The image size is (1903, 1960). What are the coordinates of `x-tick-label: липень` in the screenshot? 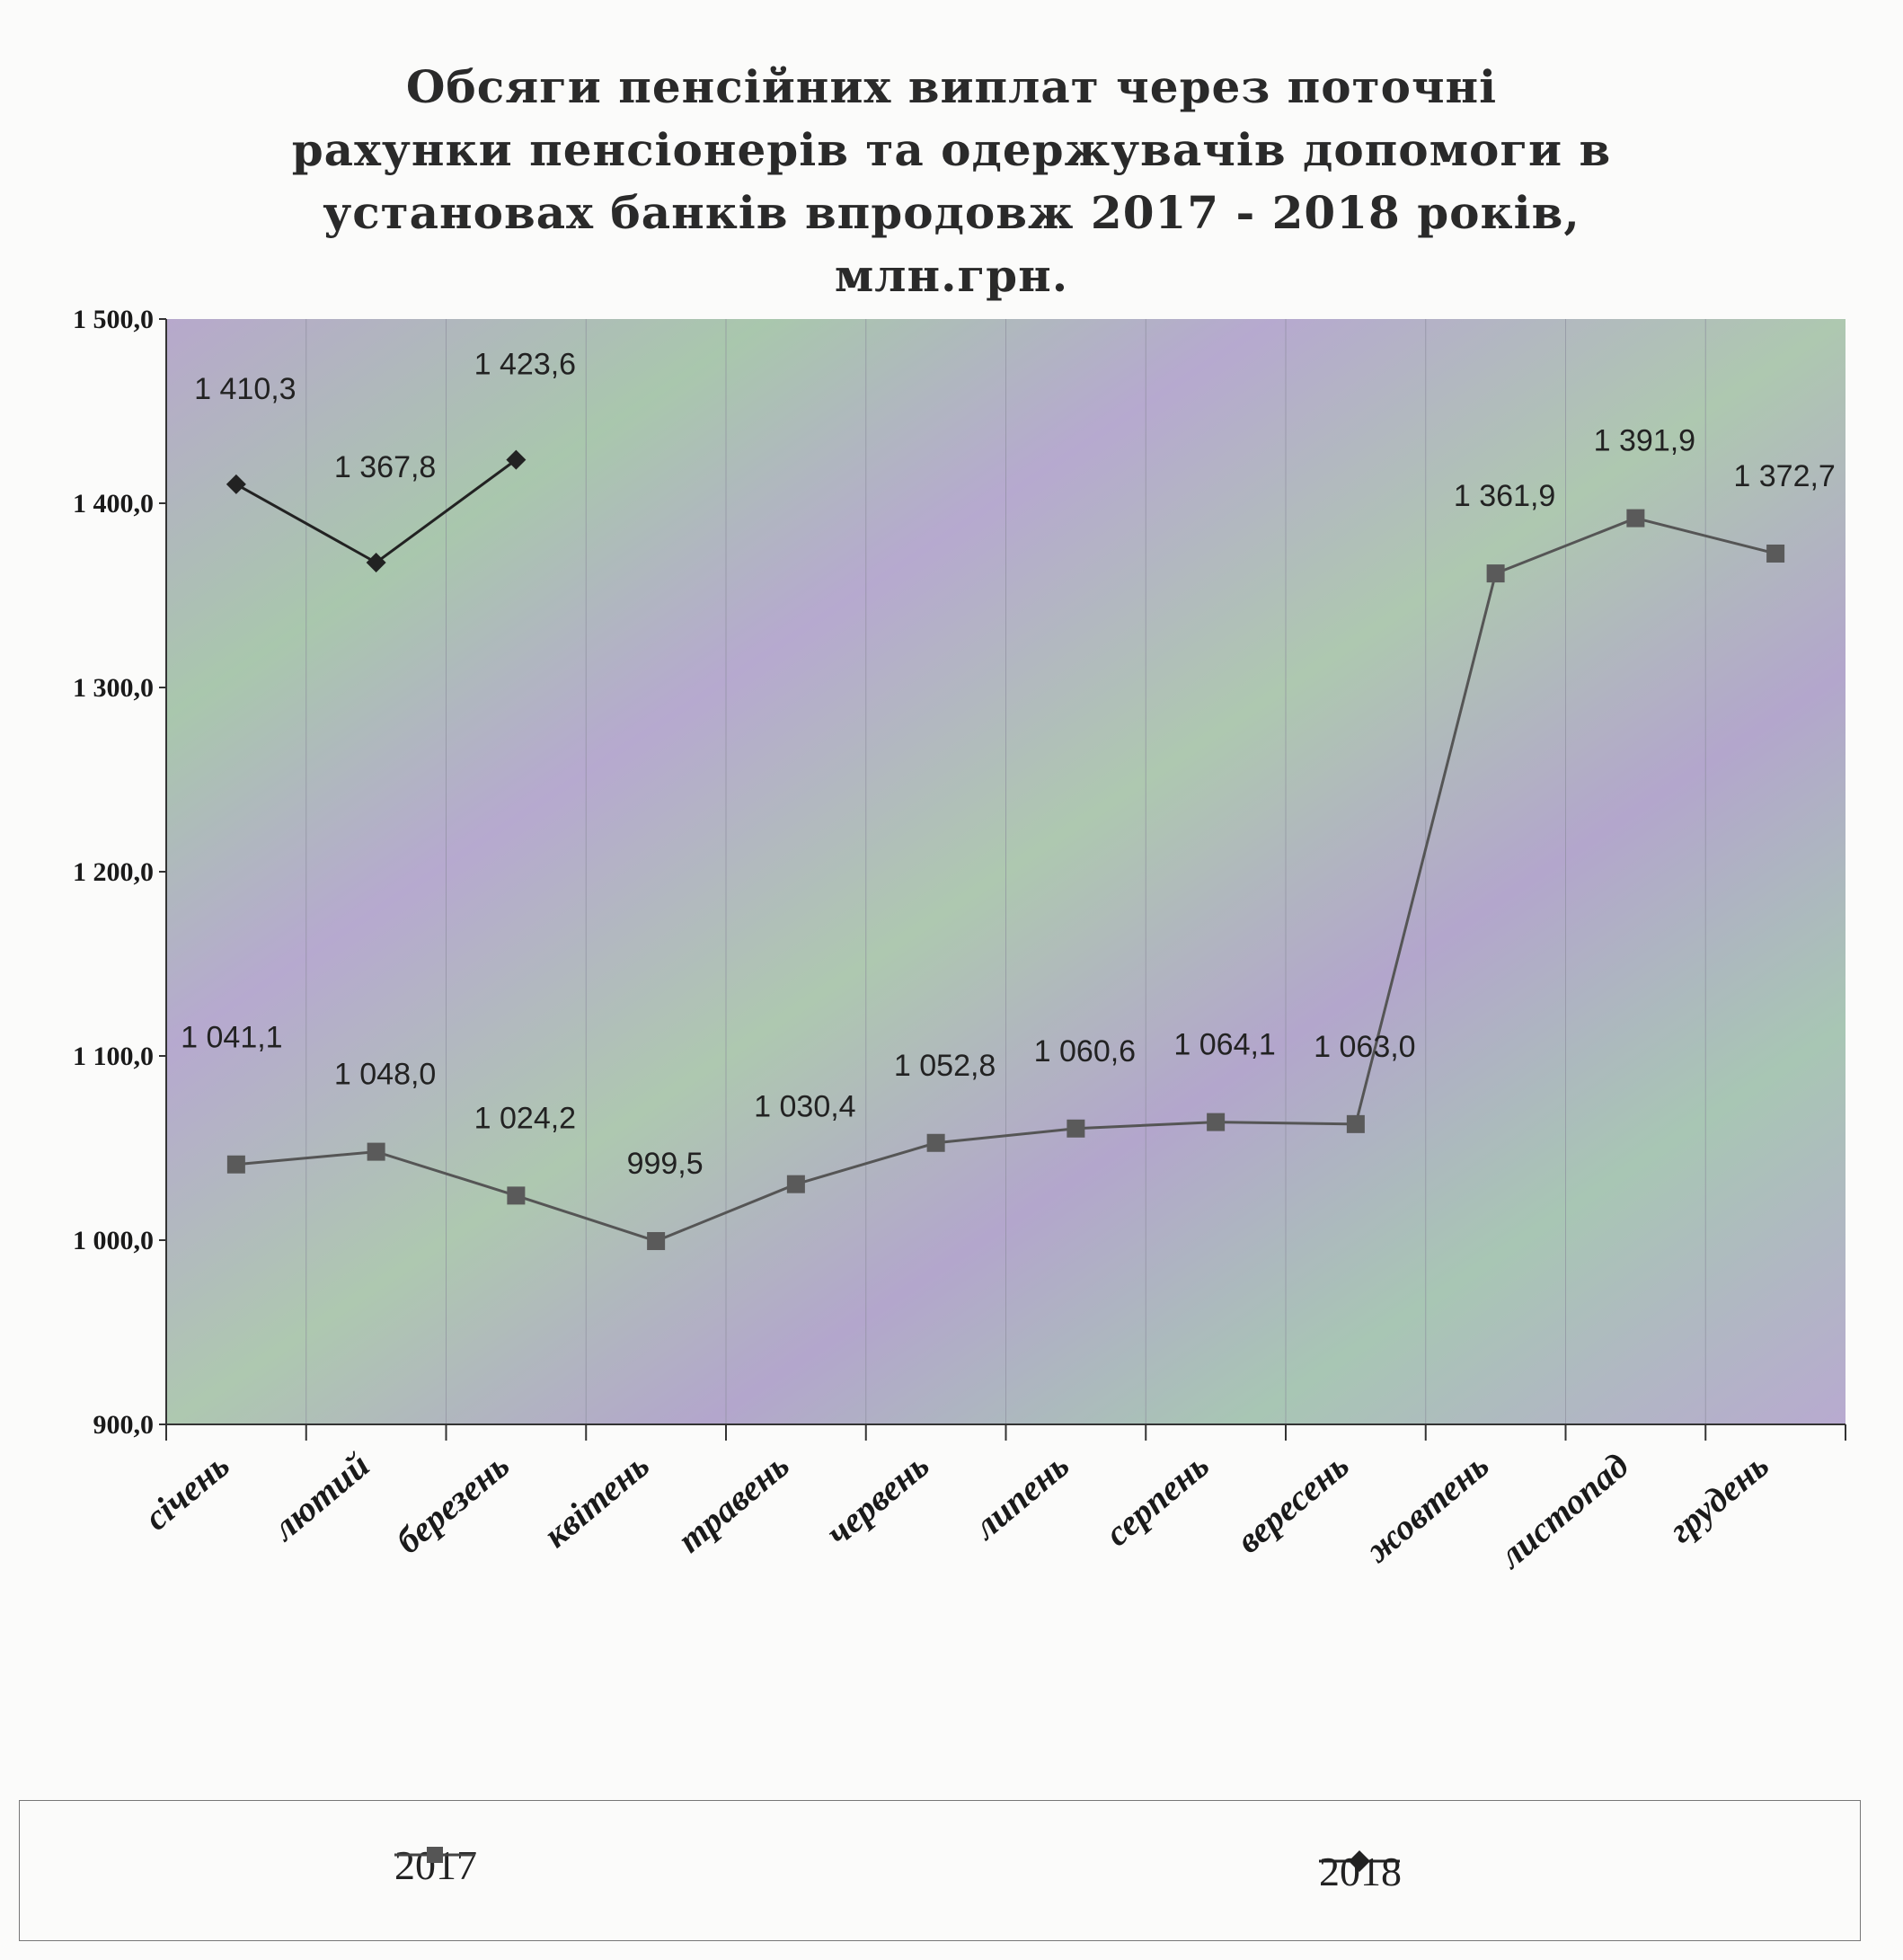 It's located at (1020, 1496).